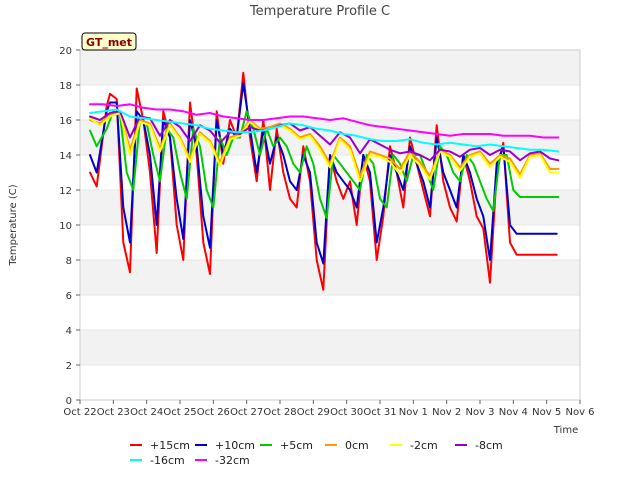  What do you see at coordinates (313, 412) in the screenshot?
I see `x-tick-label: Oct 29` at bounding box center [313, 412].